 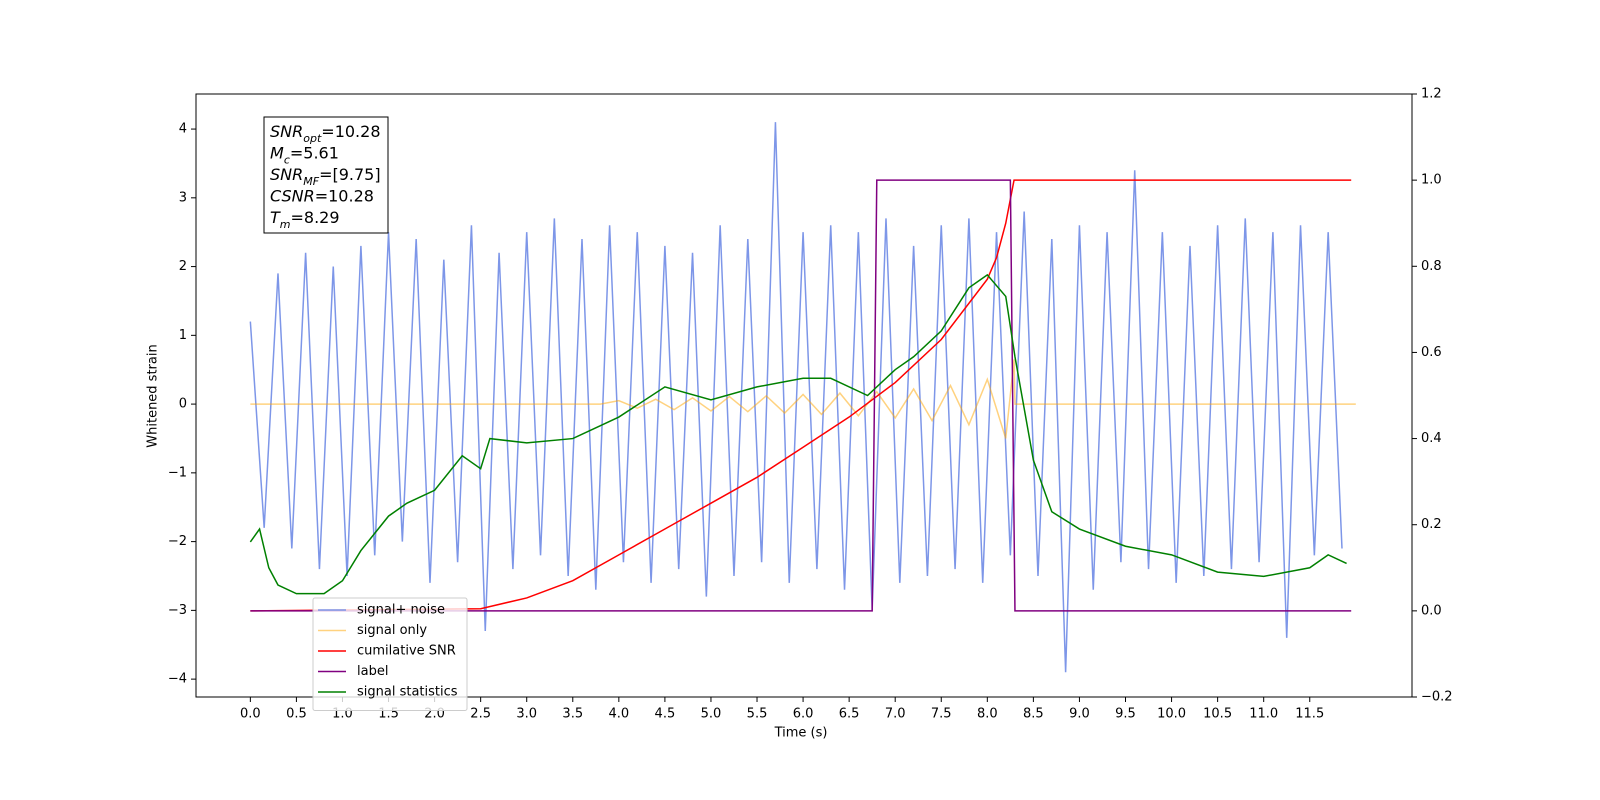 I want to click on x-tick-label: 10.5, so click(x=1217, y=714).